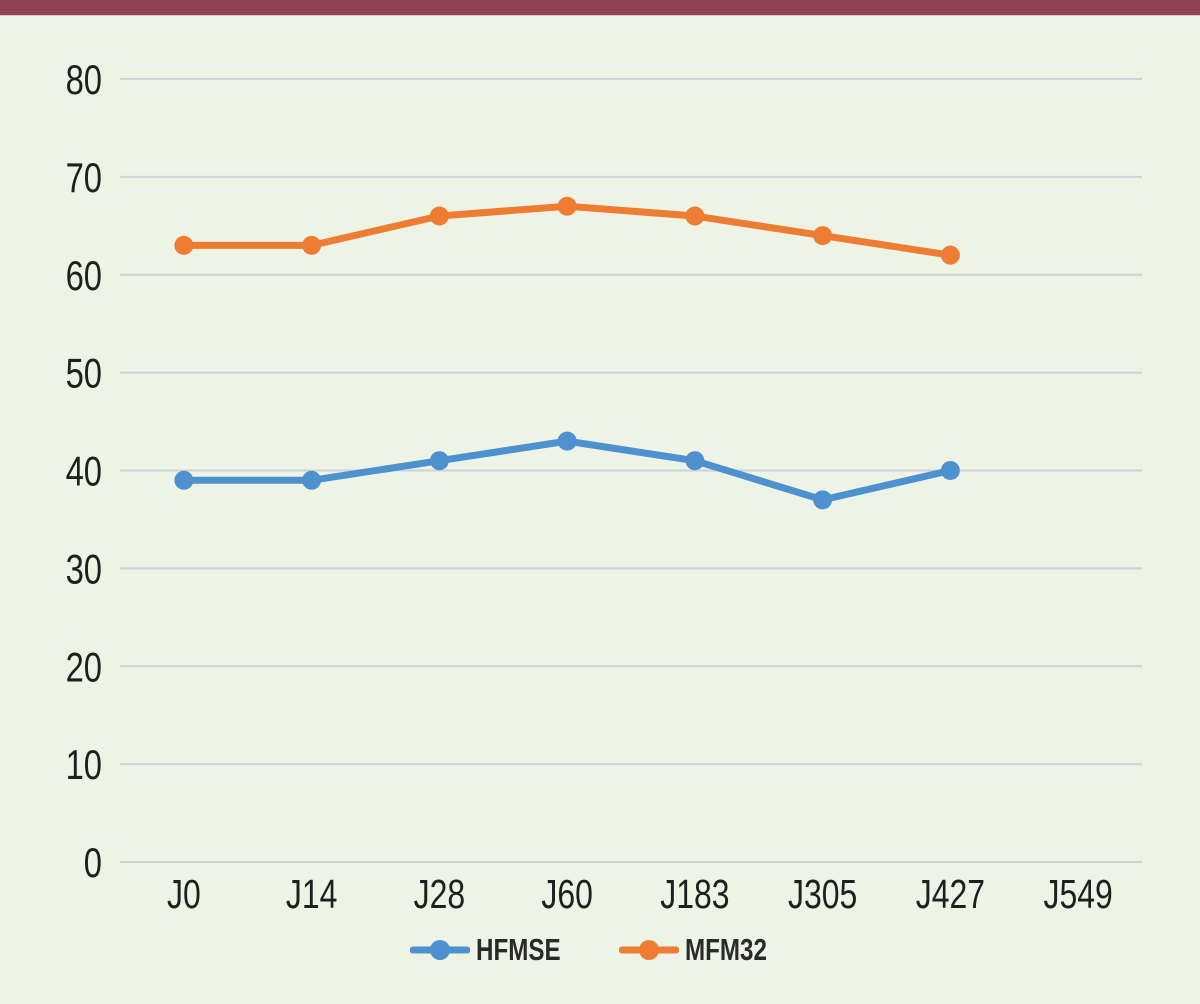 Image resolution: width=1200 pixels, height=1004 pixels. Describe the element at coordinates (84, 275) in the screenshot. I see `y-axis-tick-label: 60` at that location.